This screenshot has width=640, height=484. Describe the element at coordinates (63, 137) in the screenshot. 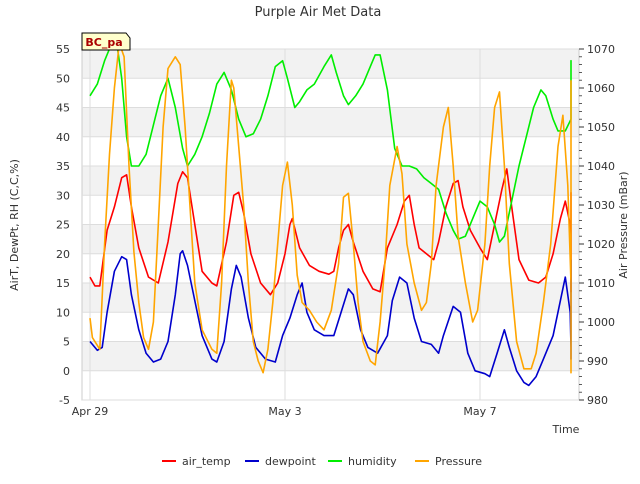

I see `left-tick-label: 40` at that location.